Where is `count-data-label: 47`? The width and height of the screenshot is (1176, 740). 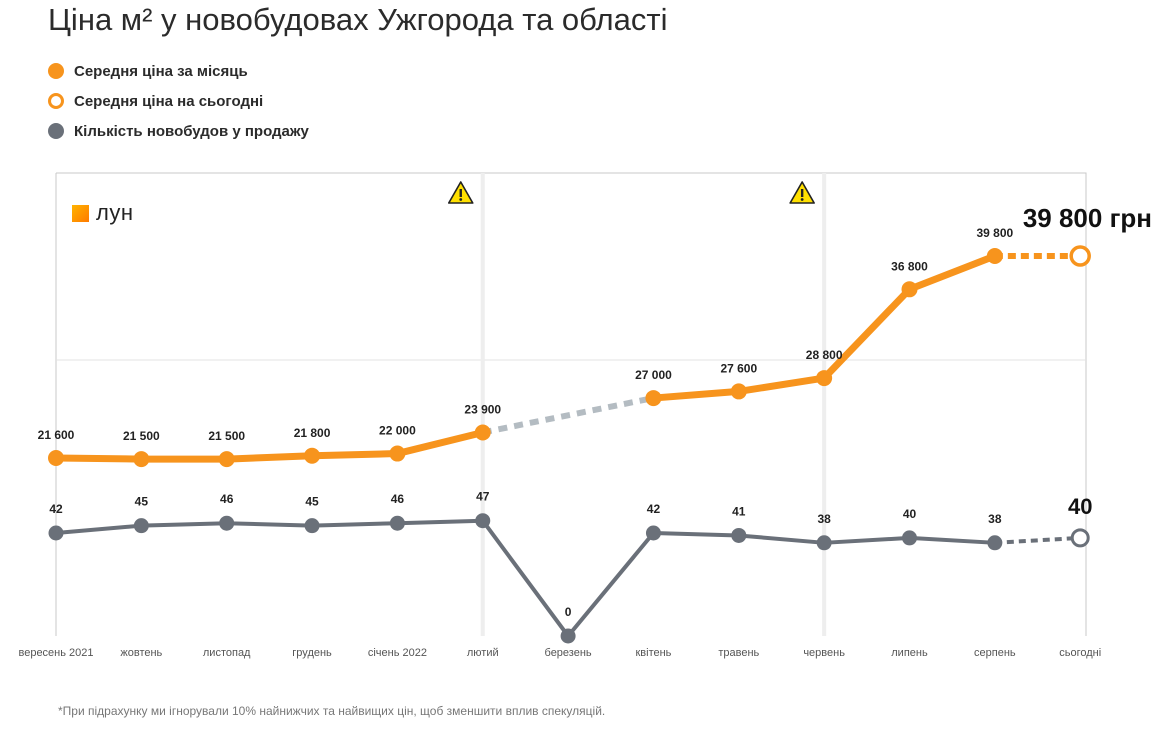
count-data-label: 47 is located at coordinates (483, 497).